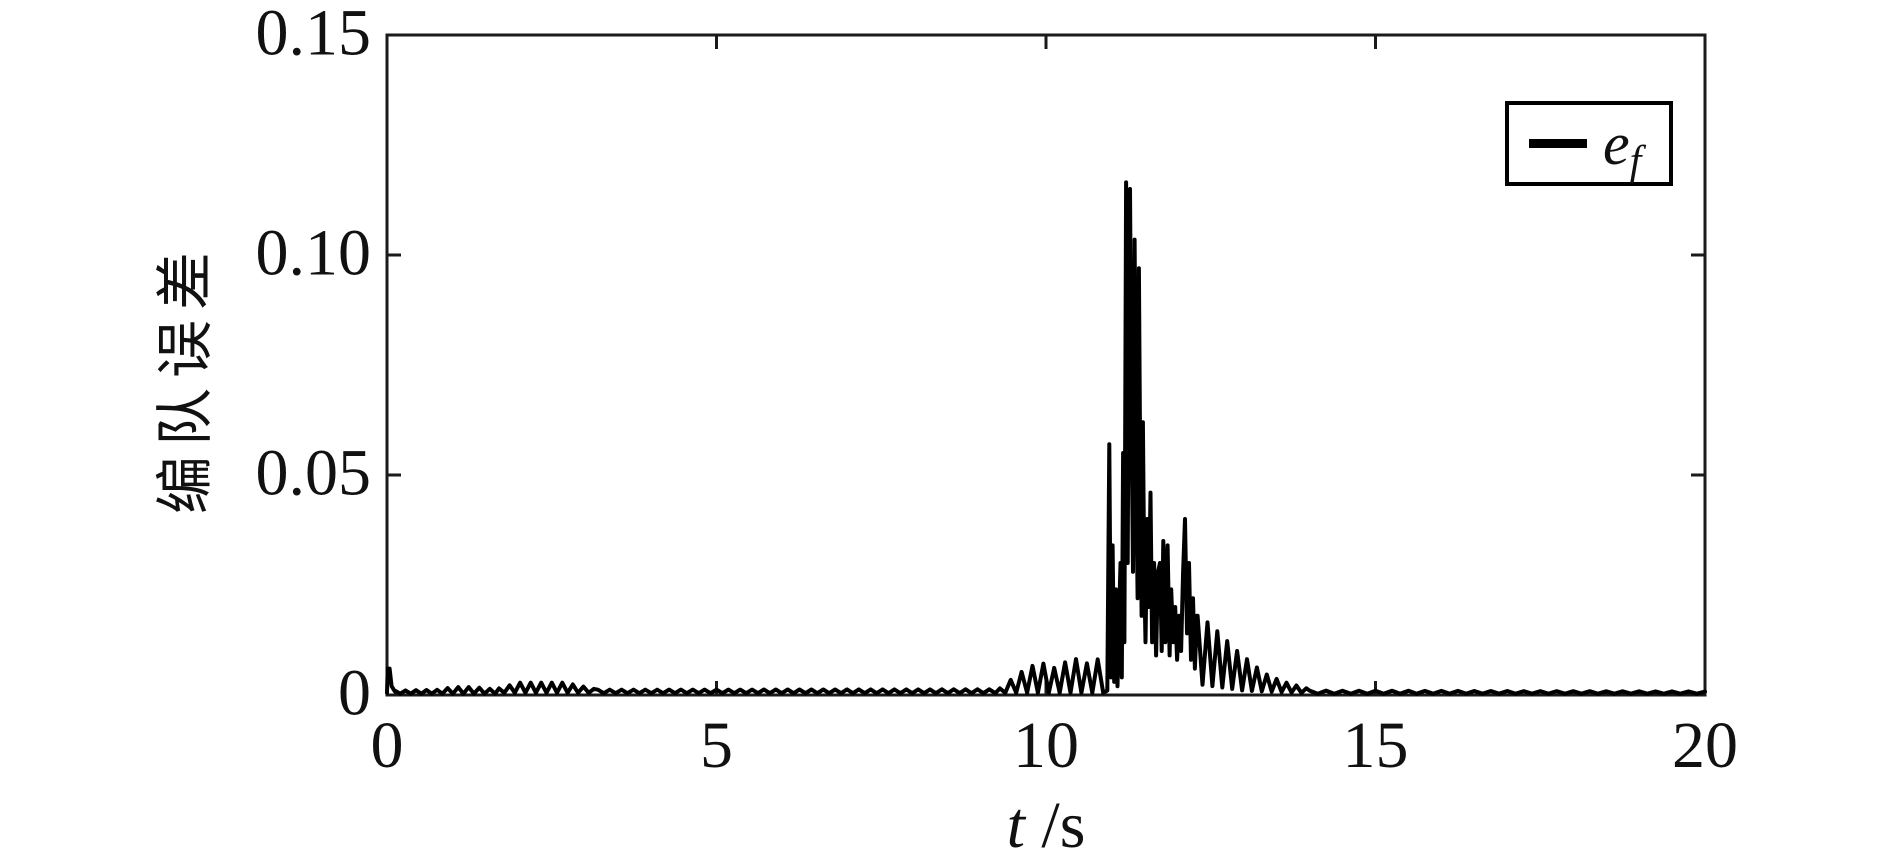 This screenshot has width=1890, height=865. Describe the element at coordinates (716, 745) in the screenshot. I see `x-tick-label: 5` at that location.